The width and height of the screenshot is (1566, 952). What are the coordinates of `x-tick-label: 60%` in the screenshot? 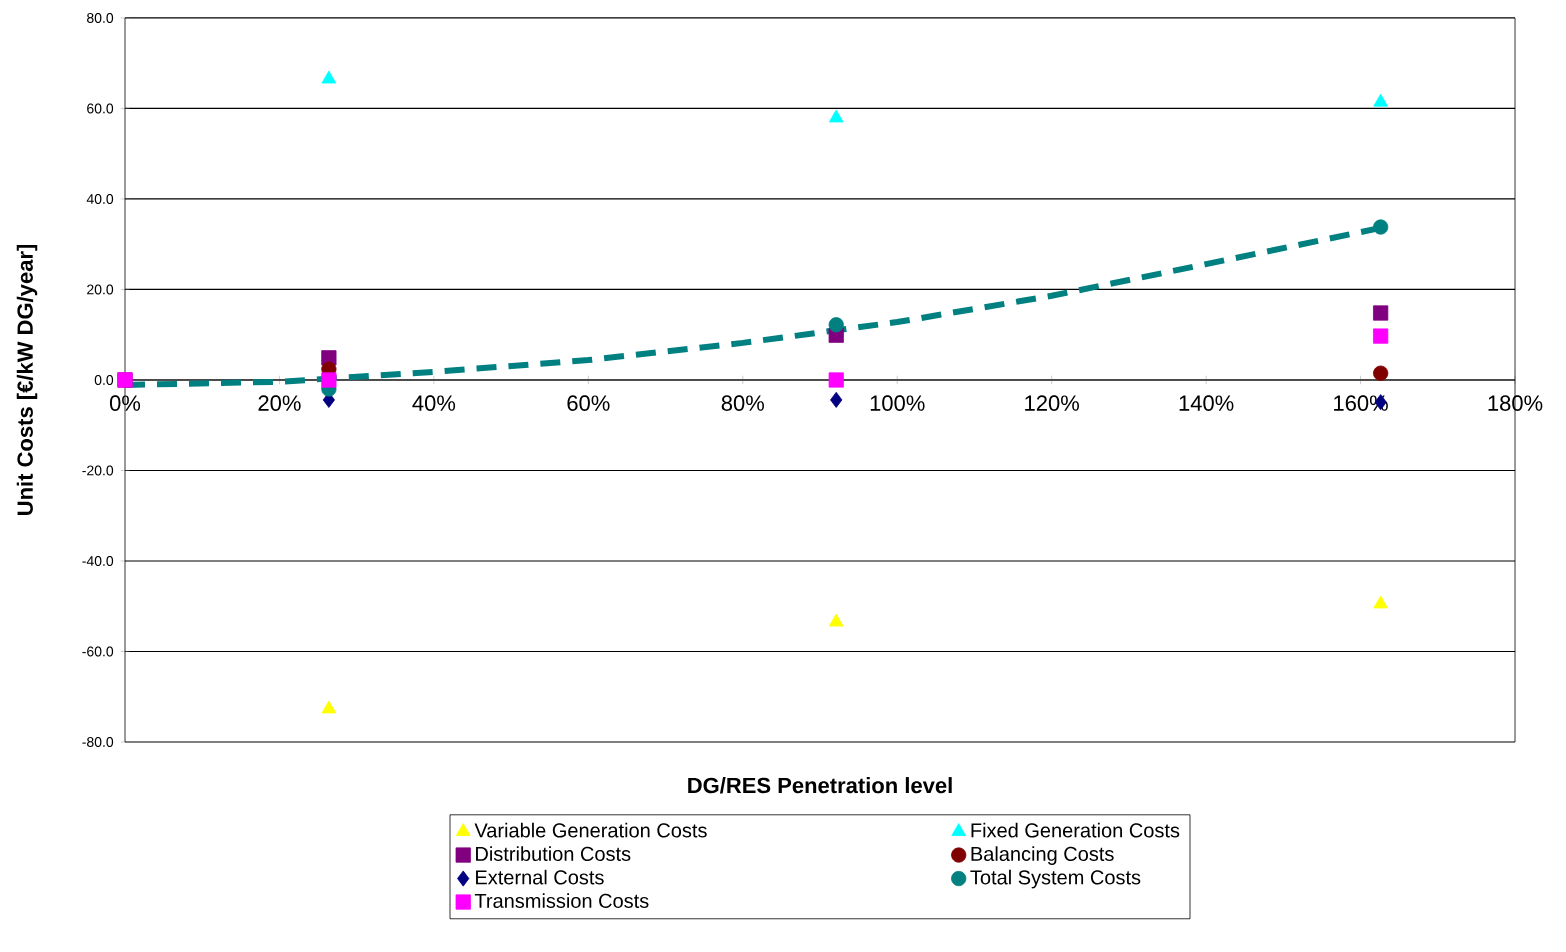 It's located at (588, 403).